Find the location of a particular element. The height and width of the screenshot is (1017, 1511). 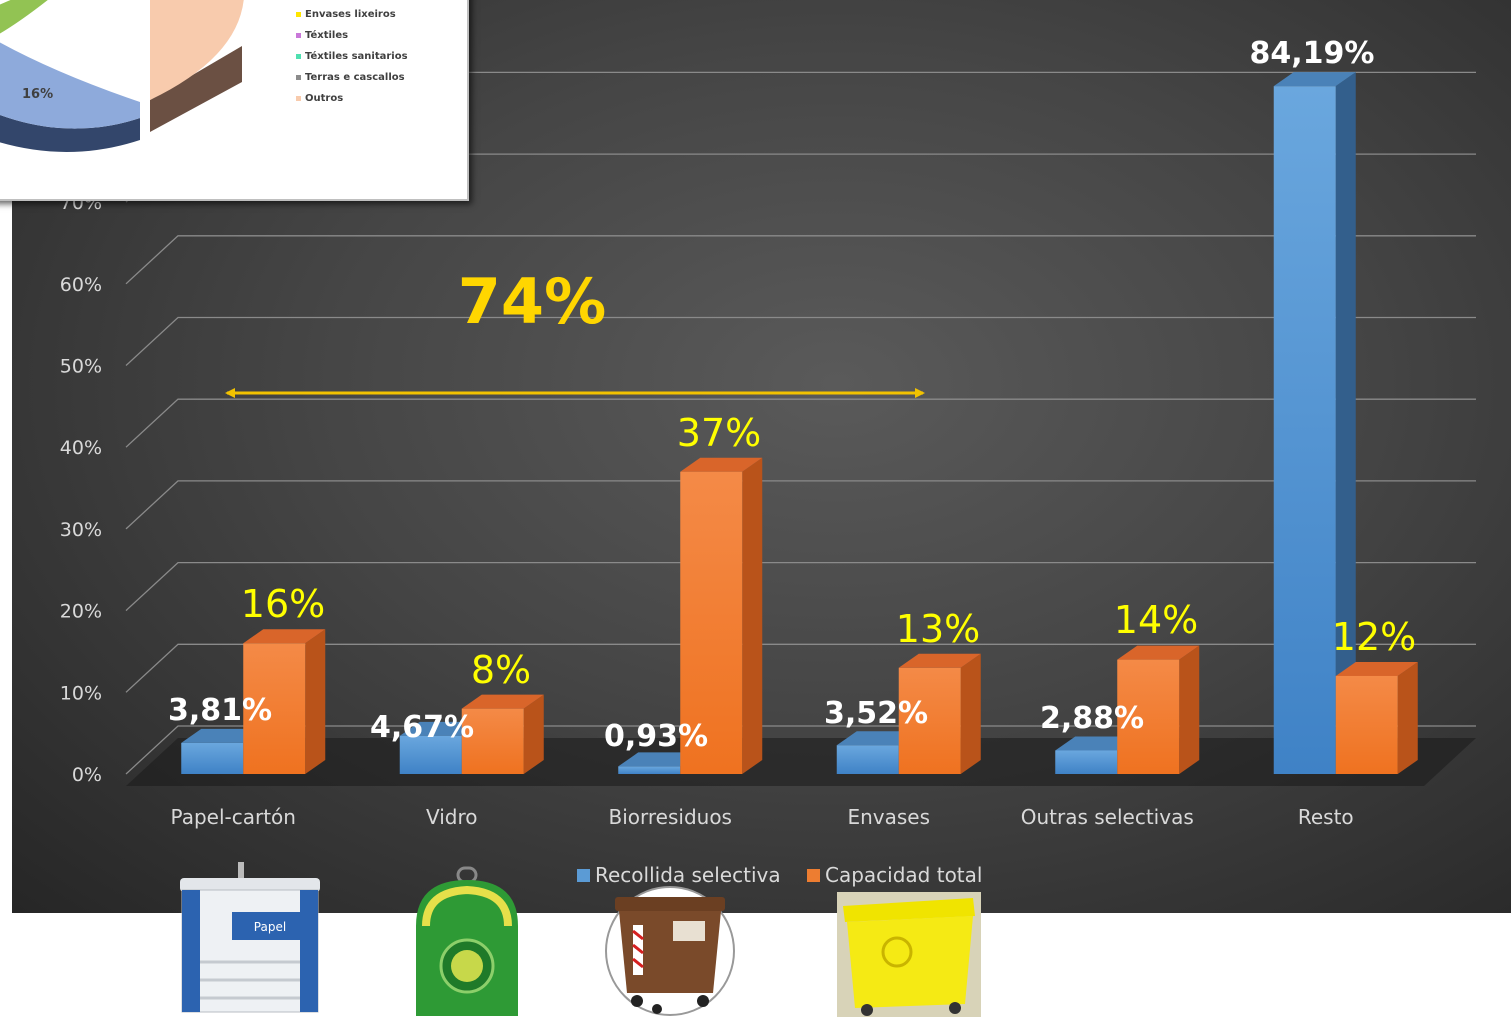

packaging-bin-icon is located at coordinates (909, 954).